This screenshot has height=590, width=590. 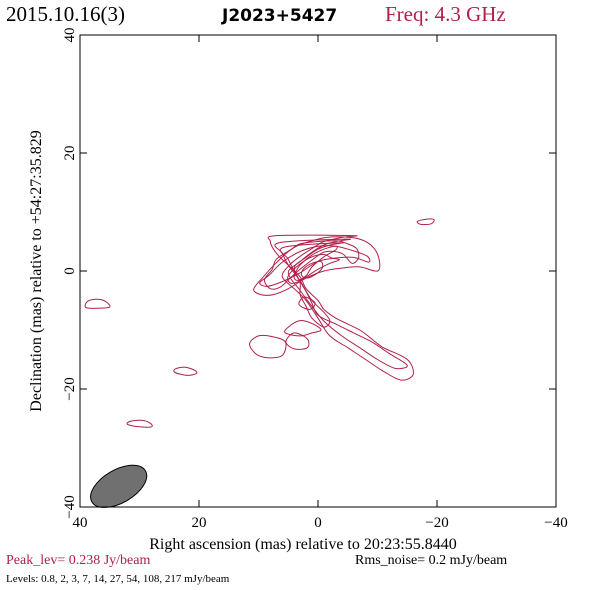 I want to click on y-tick-label: 0, so click(x=70, y=271).